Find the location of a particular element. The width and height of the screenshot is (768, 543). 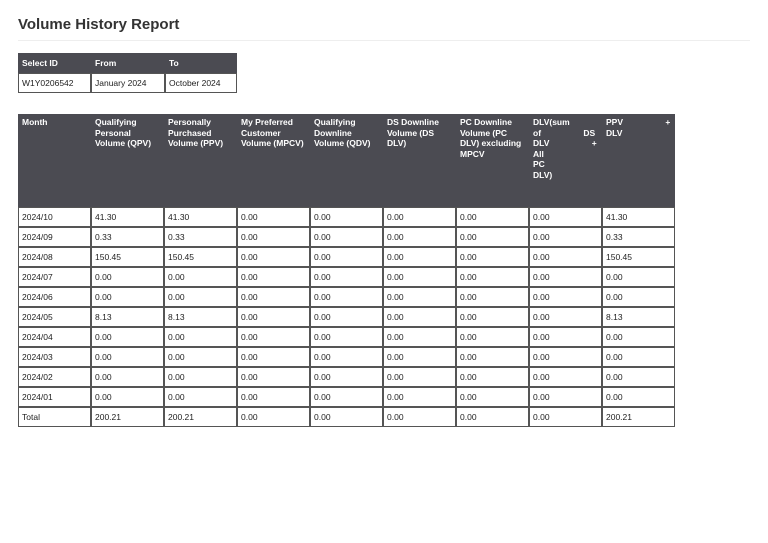

cell: W1Y0206542 is located at coordinates (54, 83).